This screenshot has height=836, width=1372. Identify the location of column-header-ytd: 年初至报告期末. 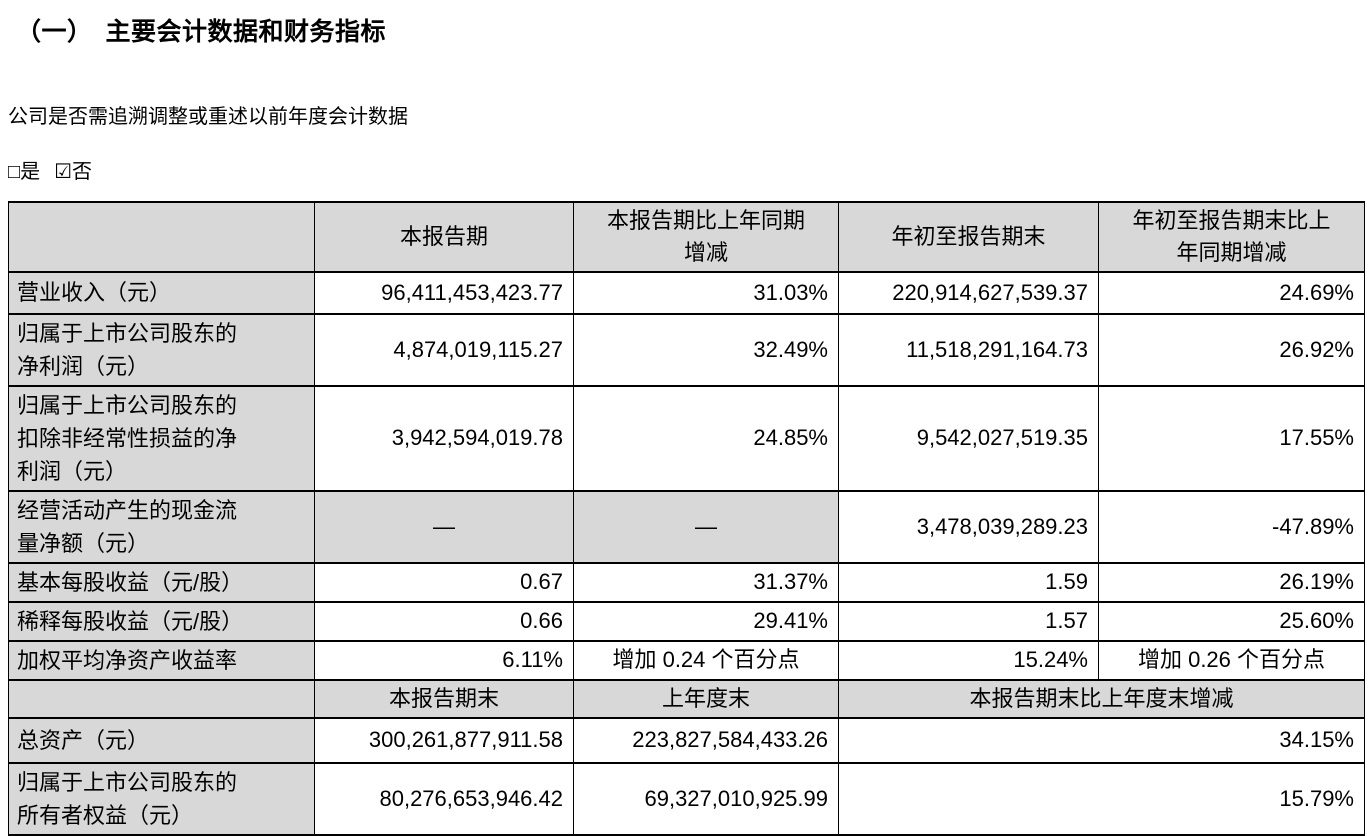
(968, 237).